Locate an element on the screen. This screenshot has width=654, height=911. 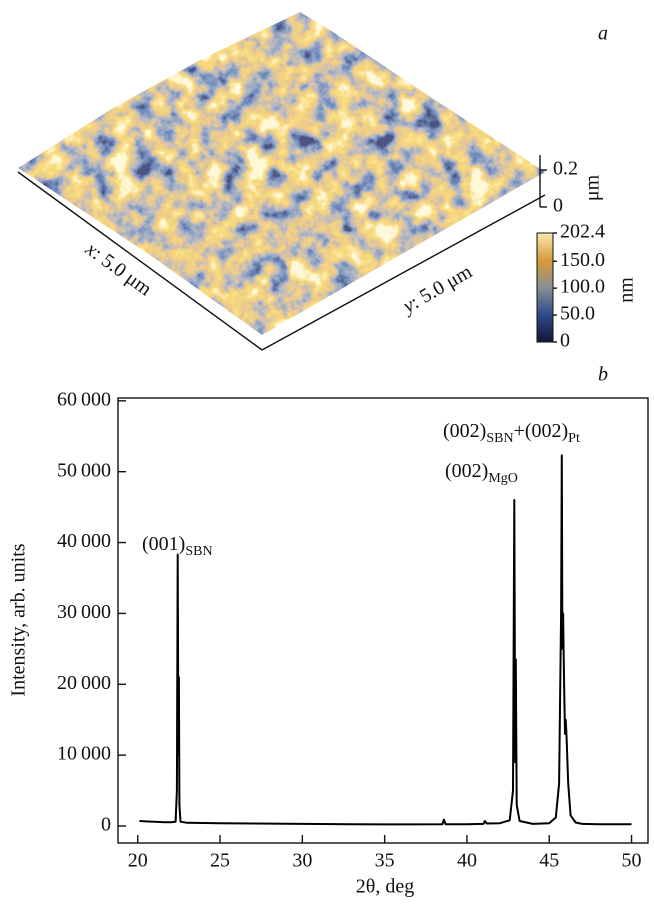
x-tick-label: 25 is located at coordinates (220, 861).